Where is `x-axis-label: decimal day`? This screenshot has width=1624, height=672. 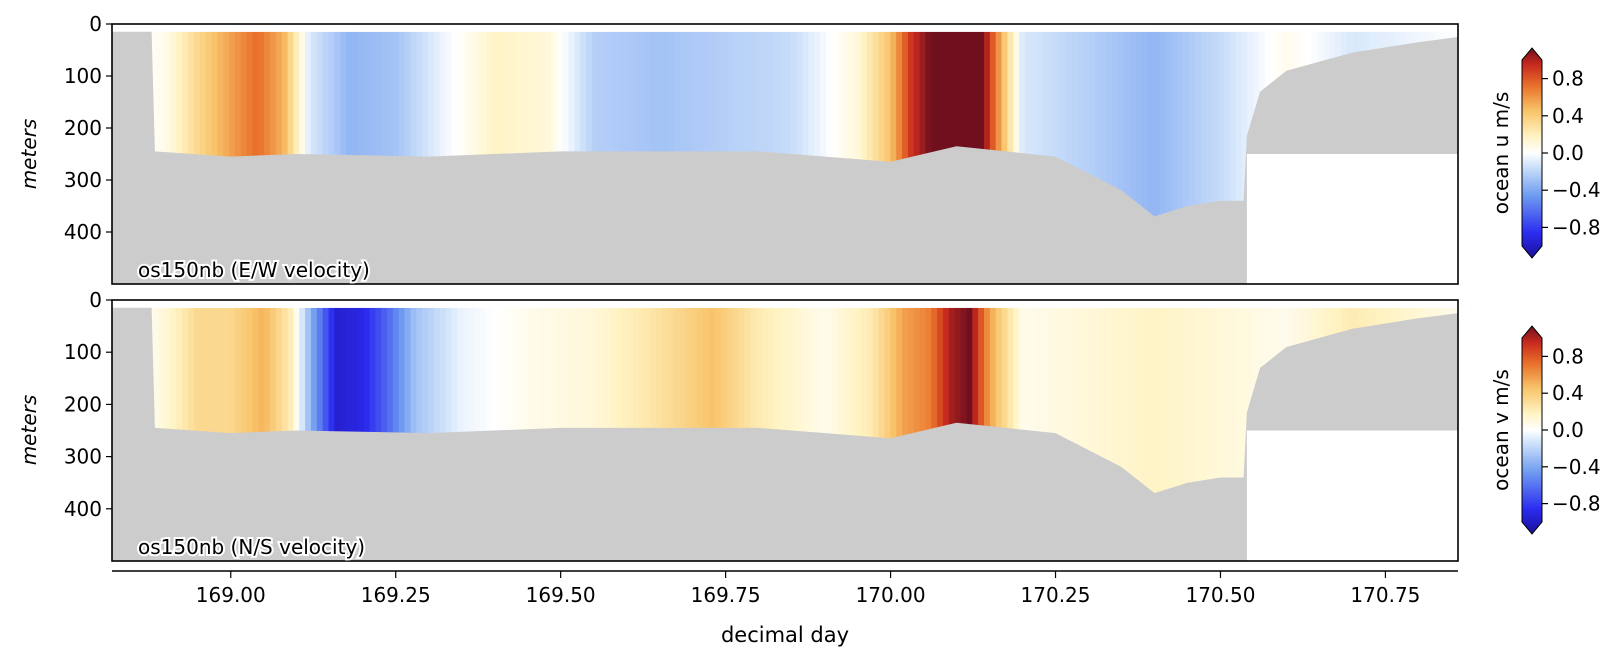
x-axis-label: decimal day is located at coordinates (785, 635).